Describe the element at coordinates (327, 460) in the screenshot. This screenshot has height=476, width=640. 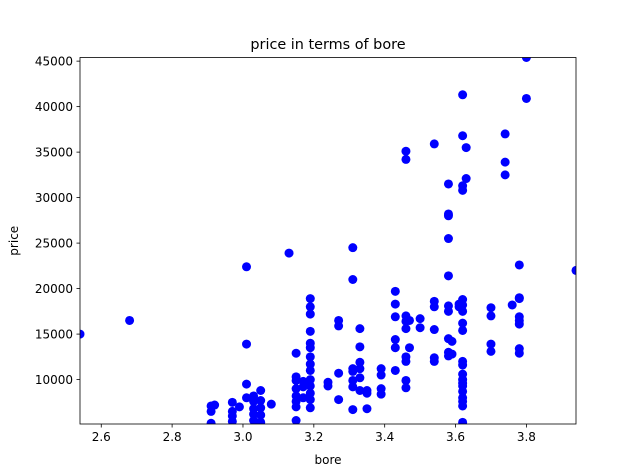
I see `x-axis-label: bore` at that location.